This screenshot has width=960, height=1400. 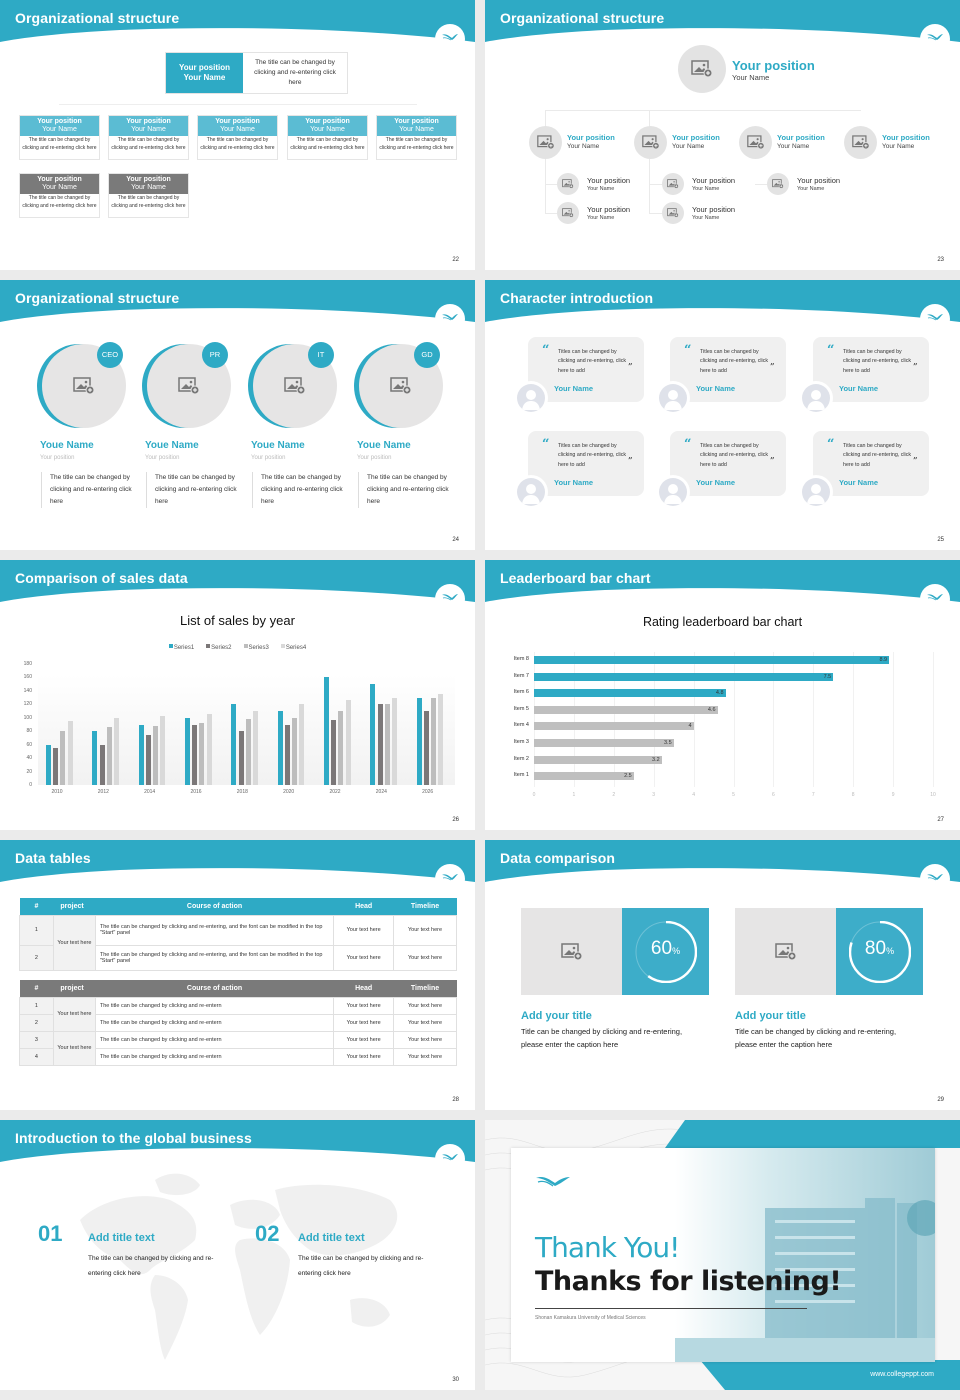 I want to click on legend-item: Series4, so click(x=293, y=647).